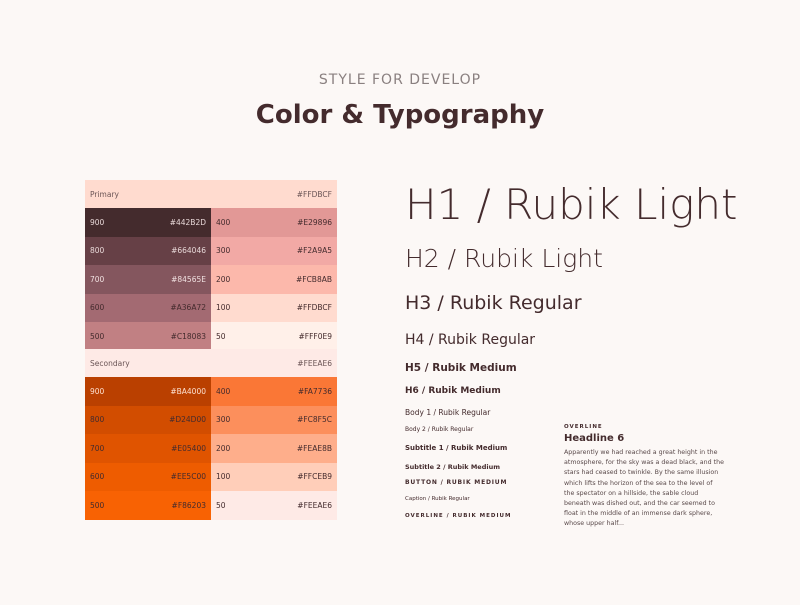 The image size is (800, 605). Describe the element at coordinates (571, 204) in the screenshot. I see `h1-sample: H1 / Rubik Light` at that location.